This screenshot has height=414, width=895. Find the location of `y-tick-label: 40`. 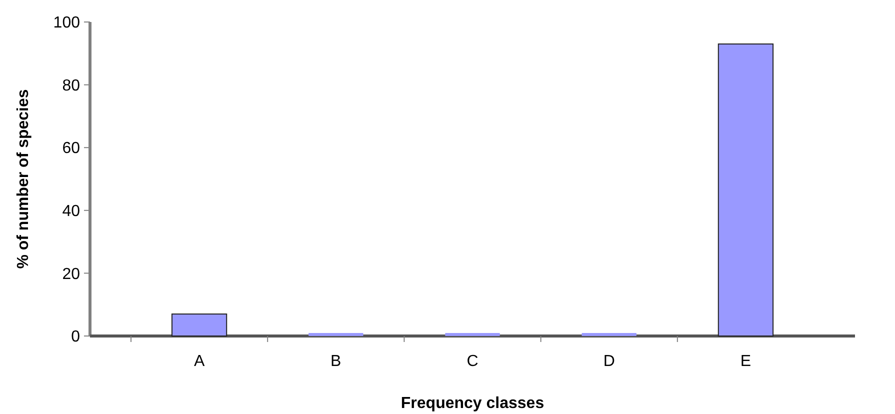

y-tick-label: 40 is located at coordinates (71, 211).